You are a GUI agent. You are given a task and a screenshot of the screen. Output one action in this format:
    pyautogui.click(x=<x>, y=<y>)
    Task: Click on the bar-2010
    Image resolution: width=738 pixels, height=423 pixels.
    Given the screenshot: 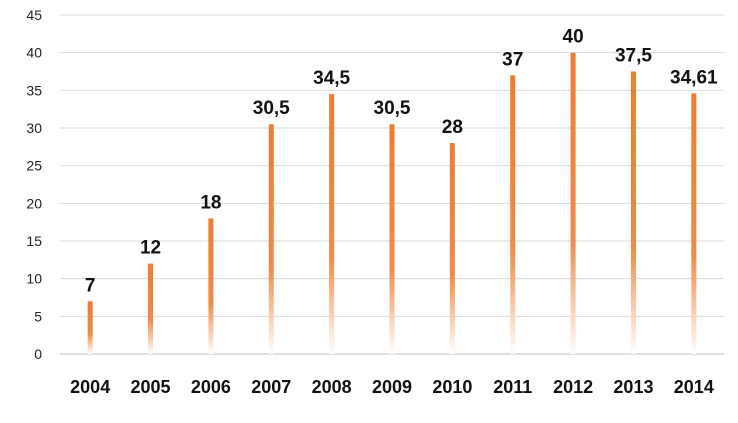 What is the action you would take?
    pyautogui.click(x=452, y=248)
    